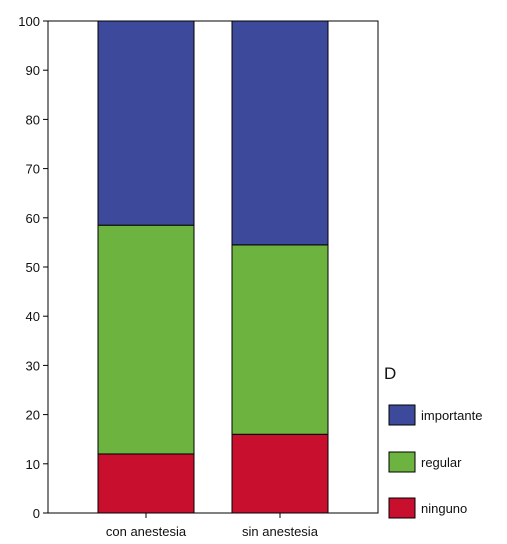  What do you see at coordinates (280, 531) in the screenshot?
I see `x-tick-label: sin anestesia` at bounding box center [280, 531].